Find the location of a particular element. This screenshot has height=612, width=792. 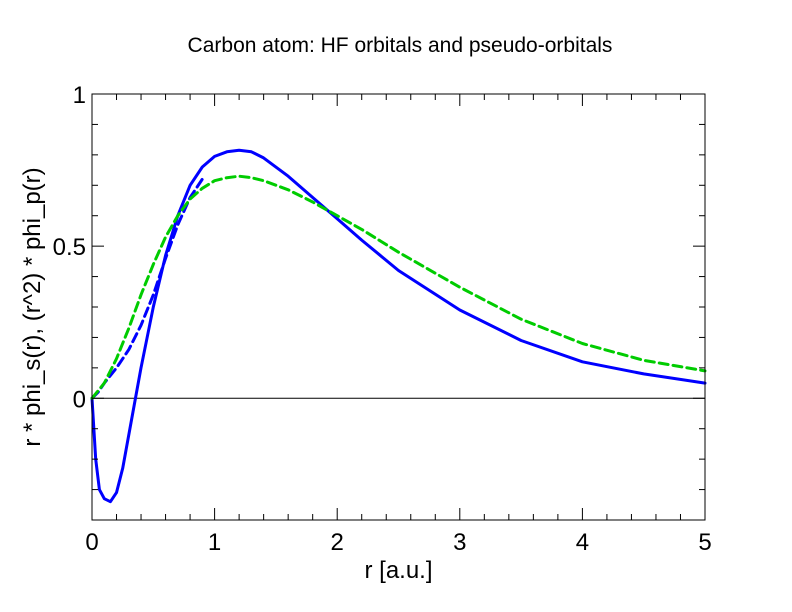

y-axis-label: r * phi_s(r), (r^2) * phi_p(r) is located at coordinates (32, 306).